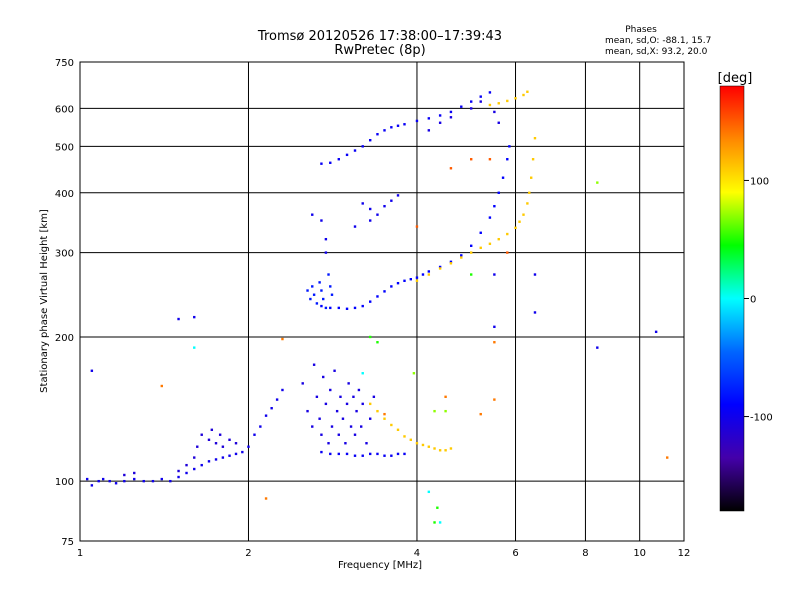 This screenshot has width=800, height=600. What do you see at coordinates (758, 300) in the screenshot?
I see `colorbar-ticks: 100 0 -100` at bounding box center [758, 300].